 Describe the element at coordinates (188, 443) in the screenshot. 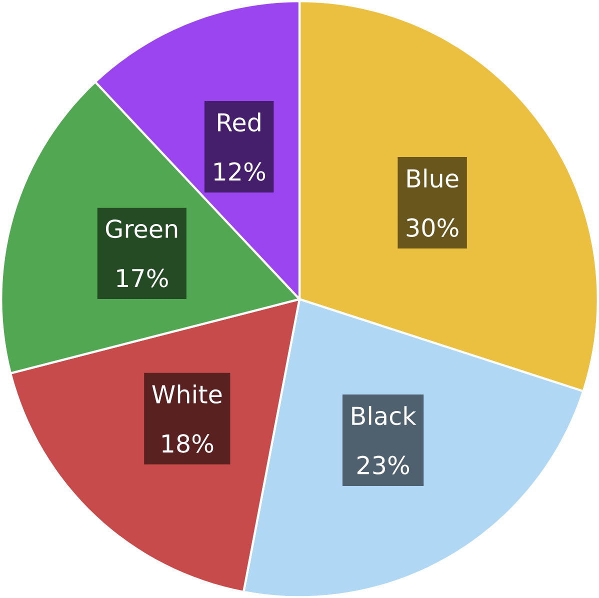

I see `data-label: 18%` at that location.